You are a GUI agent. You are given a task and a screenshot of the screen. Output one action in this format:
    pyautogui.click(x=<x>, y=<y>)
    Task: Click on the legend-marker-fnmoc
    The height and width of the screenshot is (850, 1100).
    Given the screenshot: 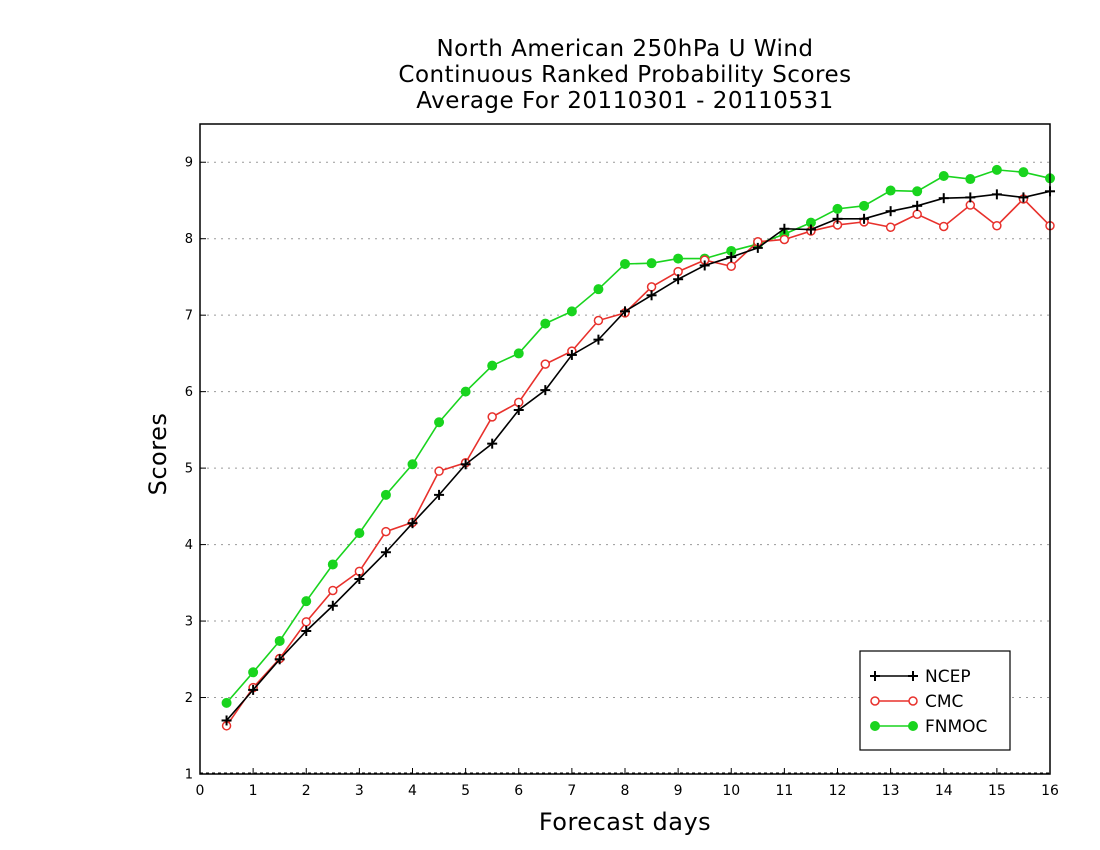 What is the action you would take?
    pyautogui.click(x=875, y=726)
    